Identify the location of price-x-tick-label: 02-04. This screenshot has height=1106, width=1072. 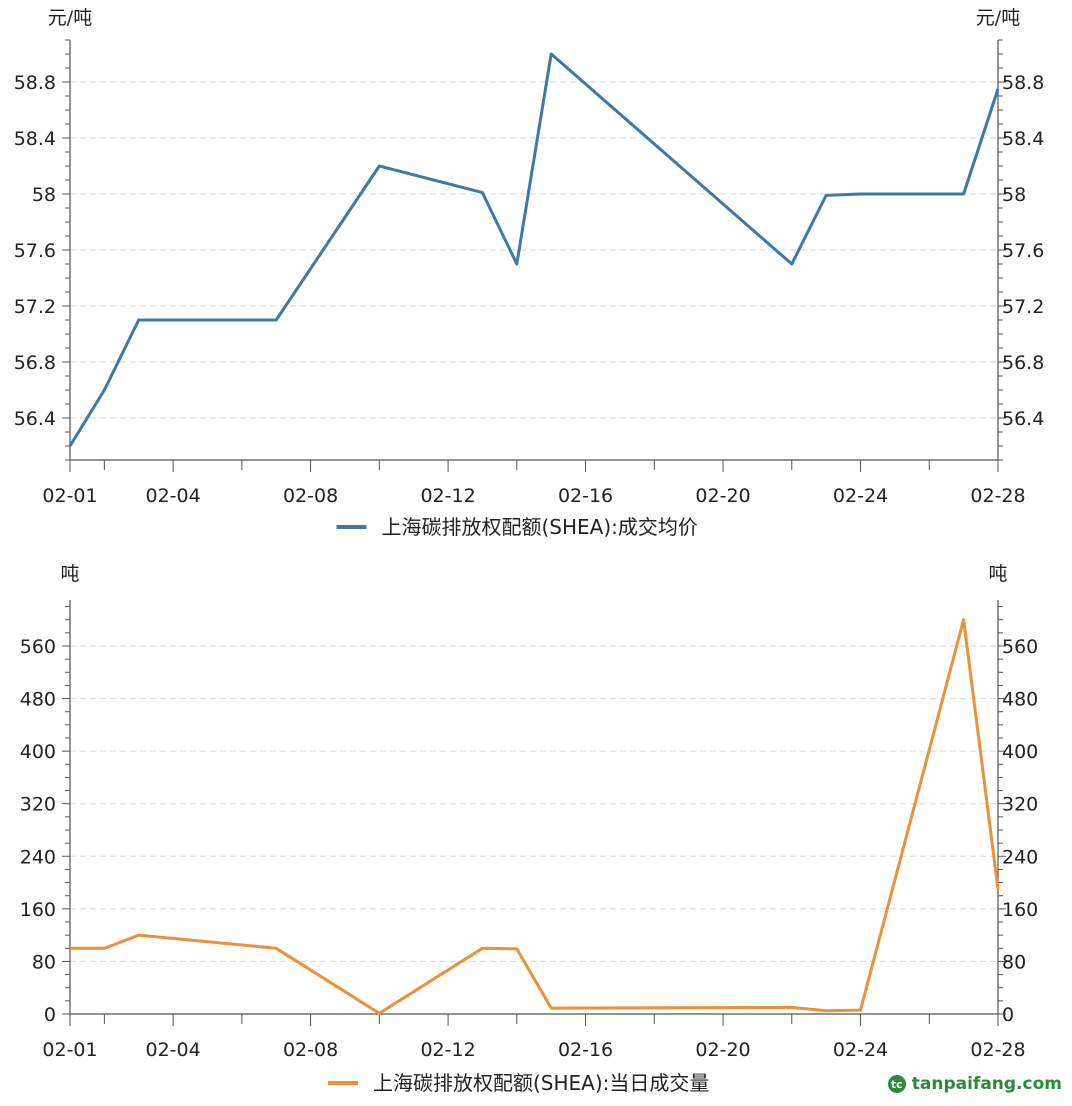
(173, 496).